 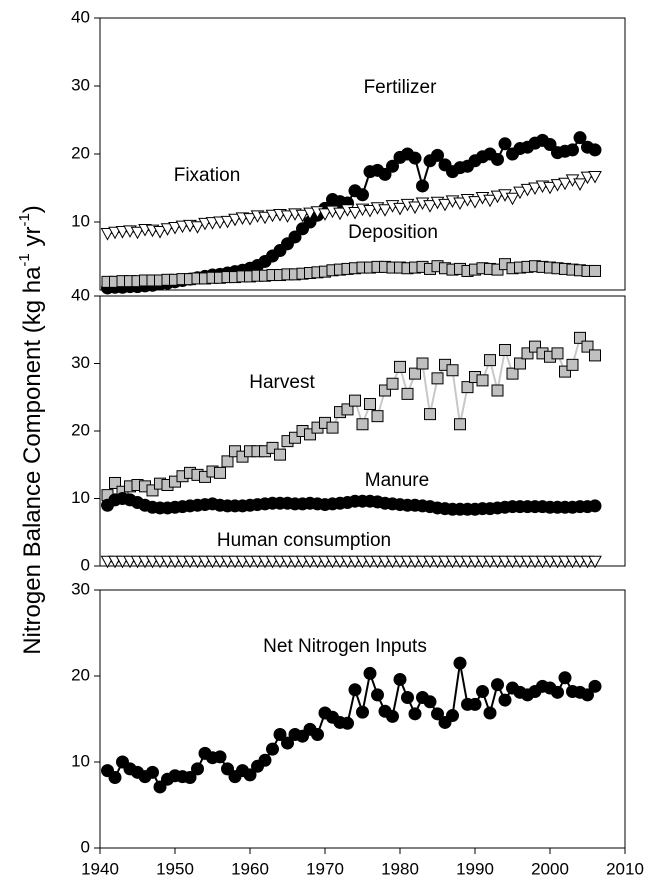 I want to click on x-tick-label: 1970, so click(x=325, y=868).